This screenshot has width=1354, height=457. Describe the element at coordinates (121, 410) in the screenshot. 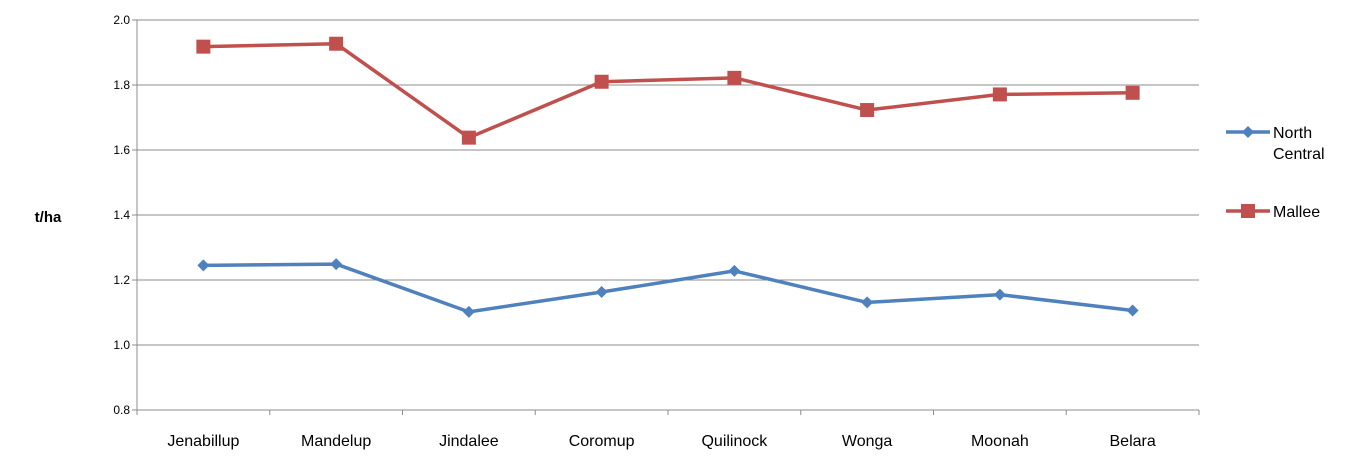

I see `y-tick-label: 0.8` at that location.